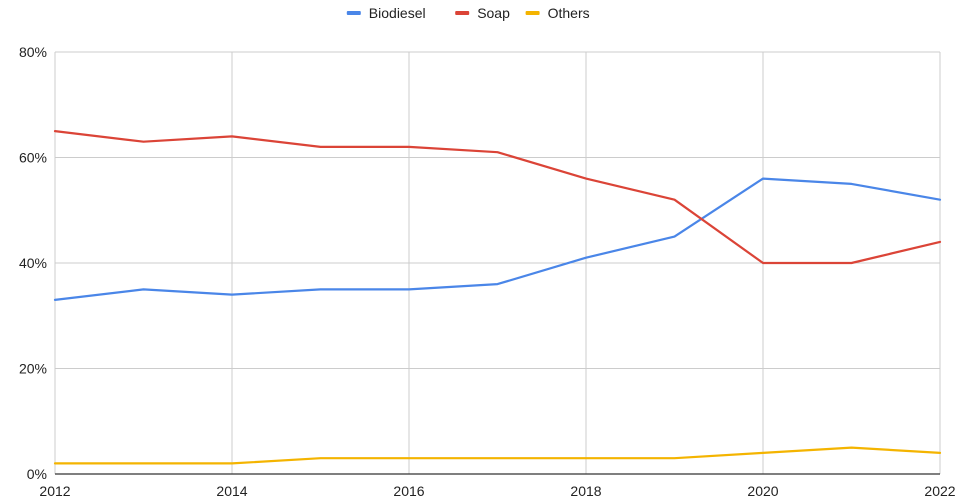 The image size is (958, 500). Describe the element at coordinates (585, 491) in the screenshot. I see `x-tick-label: 2018` at that location.